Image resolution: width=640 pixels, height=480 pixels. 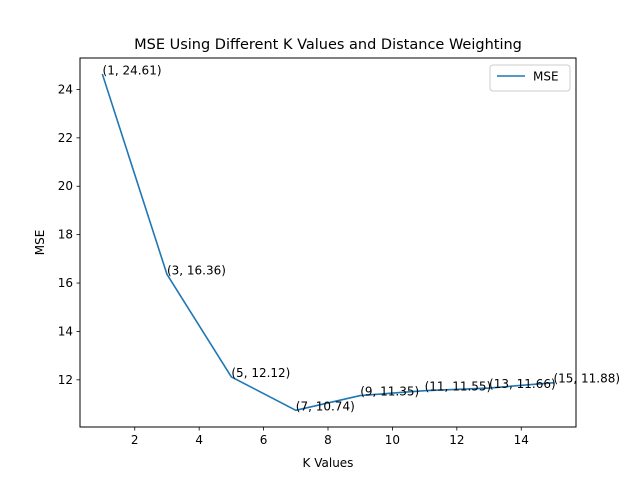 I want to click on x-tick-label: 10, so click(x=392, y=440).